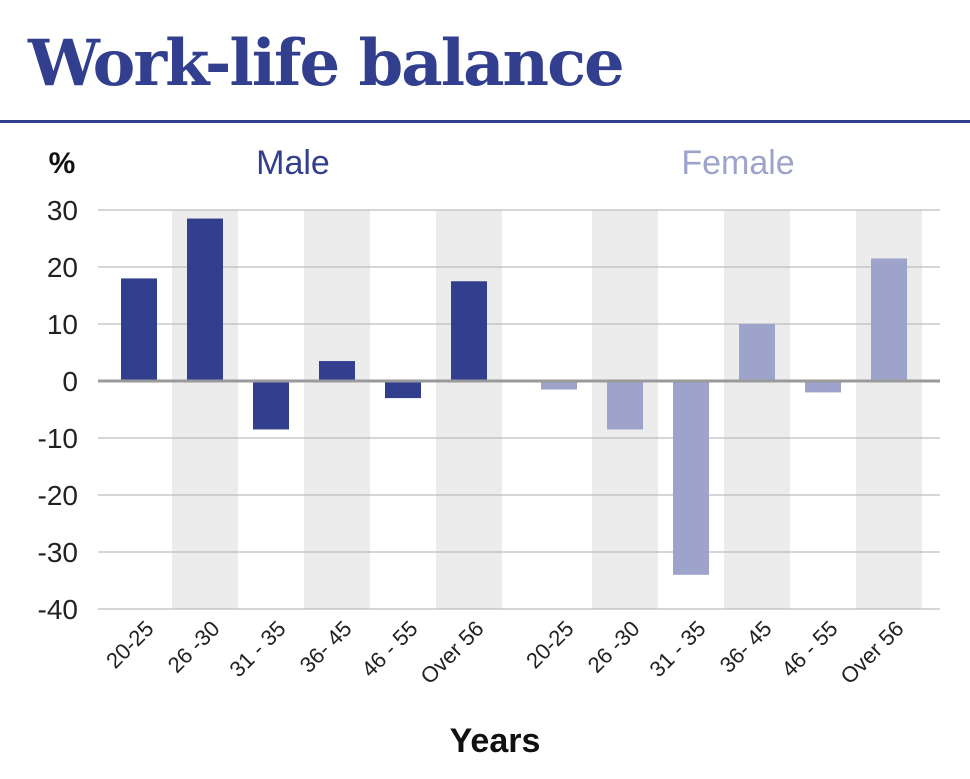 Image resolution: width=970 pixels, height=779 pixels. Describe the element at coordinates (326, 63) in the screenshot. I see `chart-title: Work-life balance` at that location.